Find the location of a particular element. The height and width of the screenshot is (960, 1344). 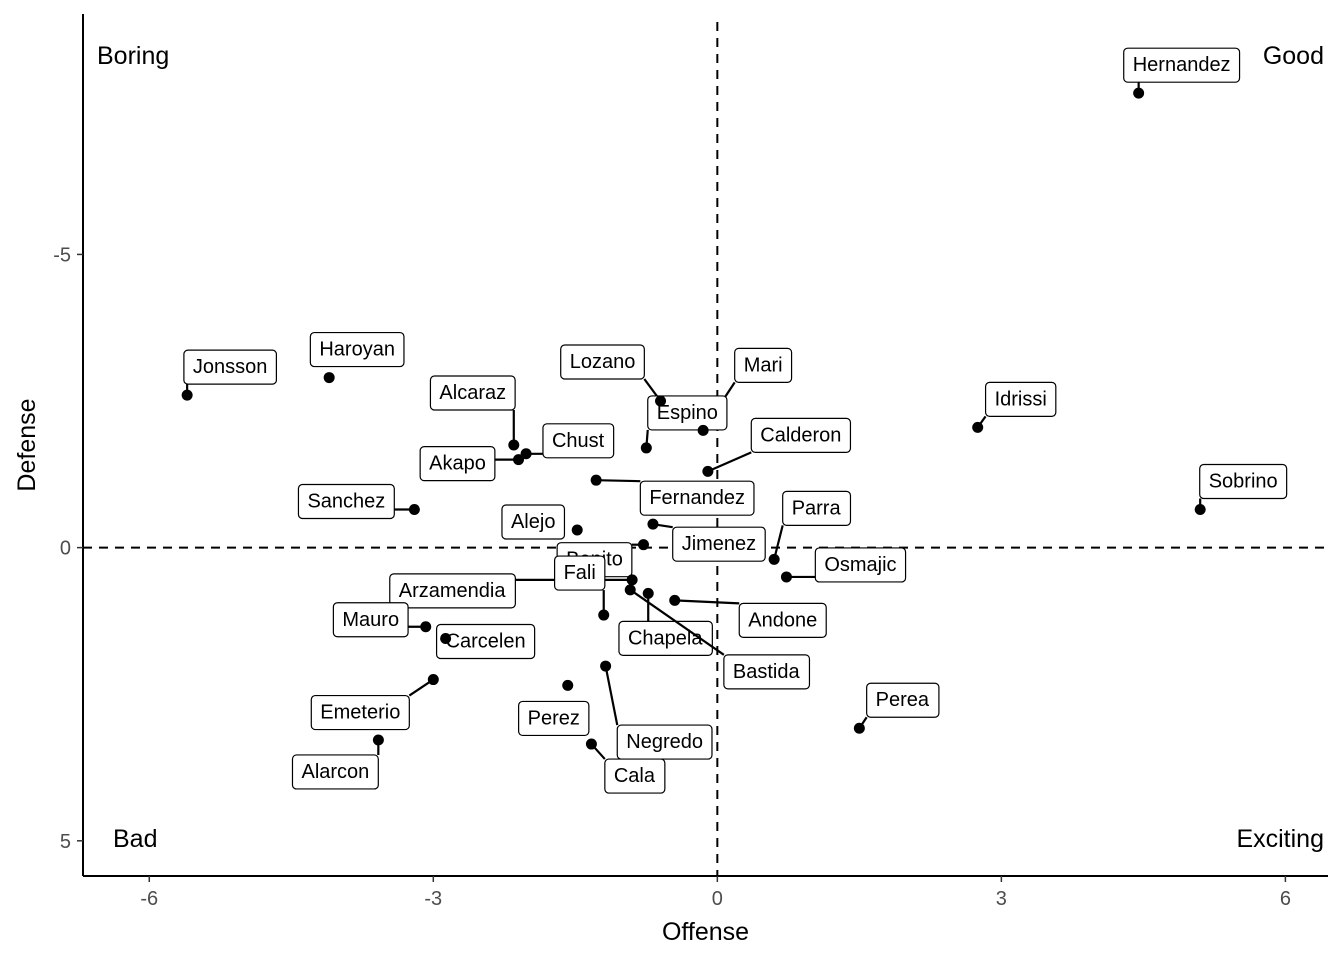

point-label: Sanchez is located at coordinates (346, 502).